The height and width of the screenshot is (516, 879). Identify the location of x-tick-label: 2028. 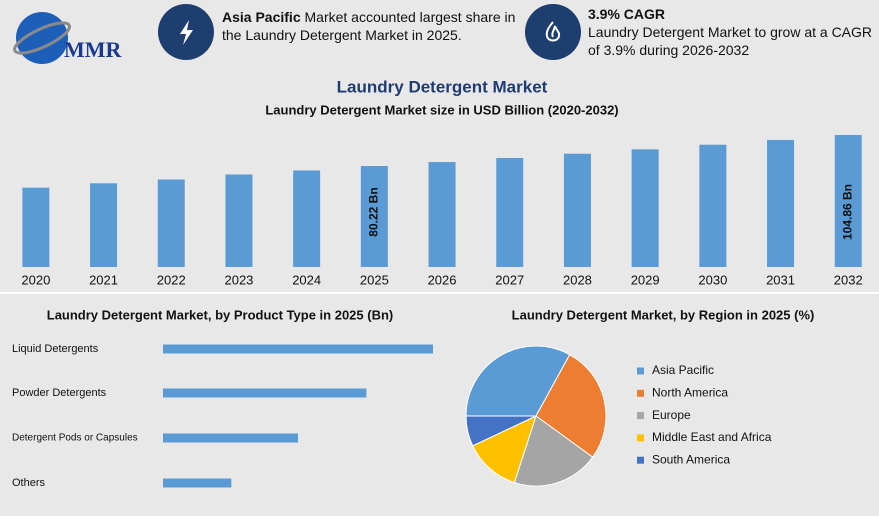
(577, 279).